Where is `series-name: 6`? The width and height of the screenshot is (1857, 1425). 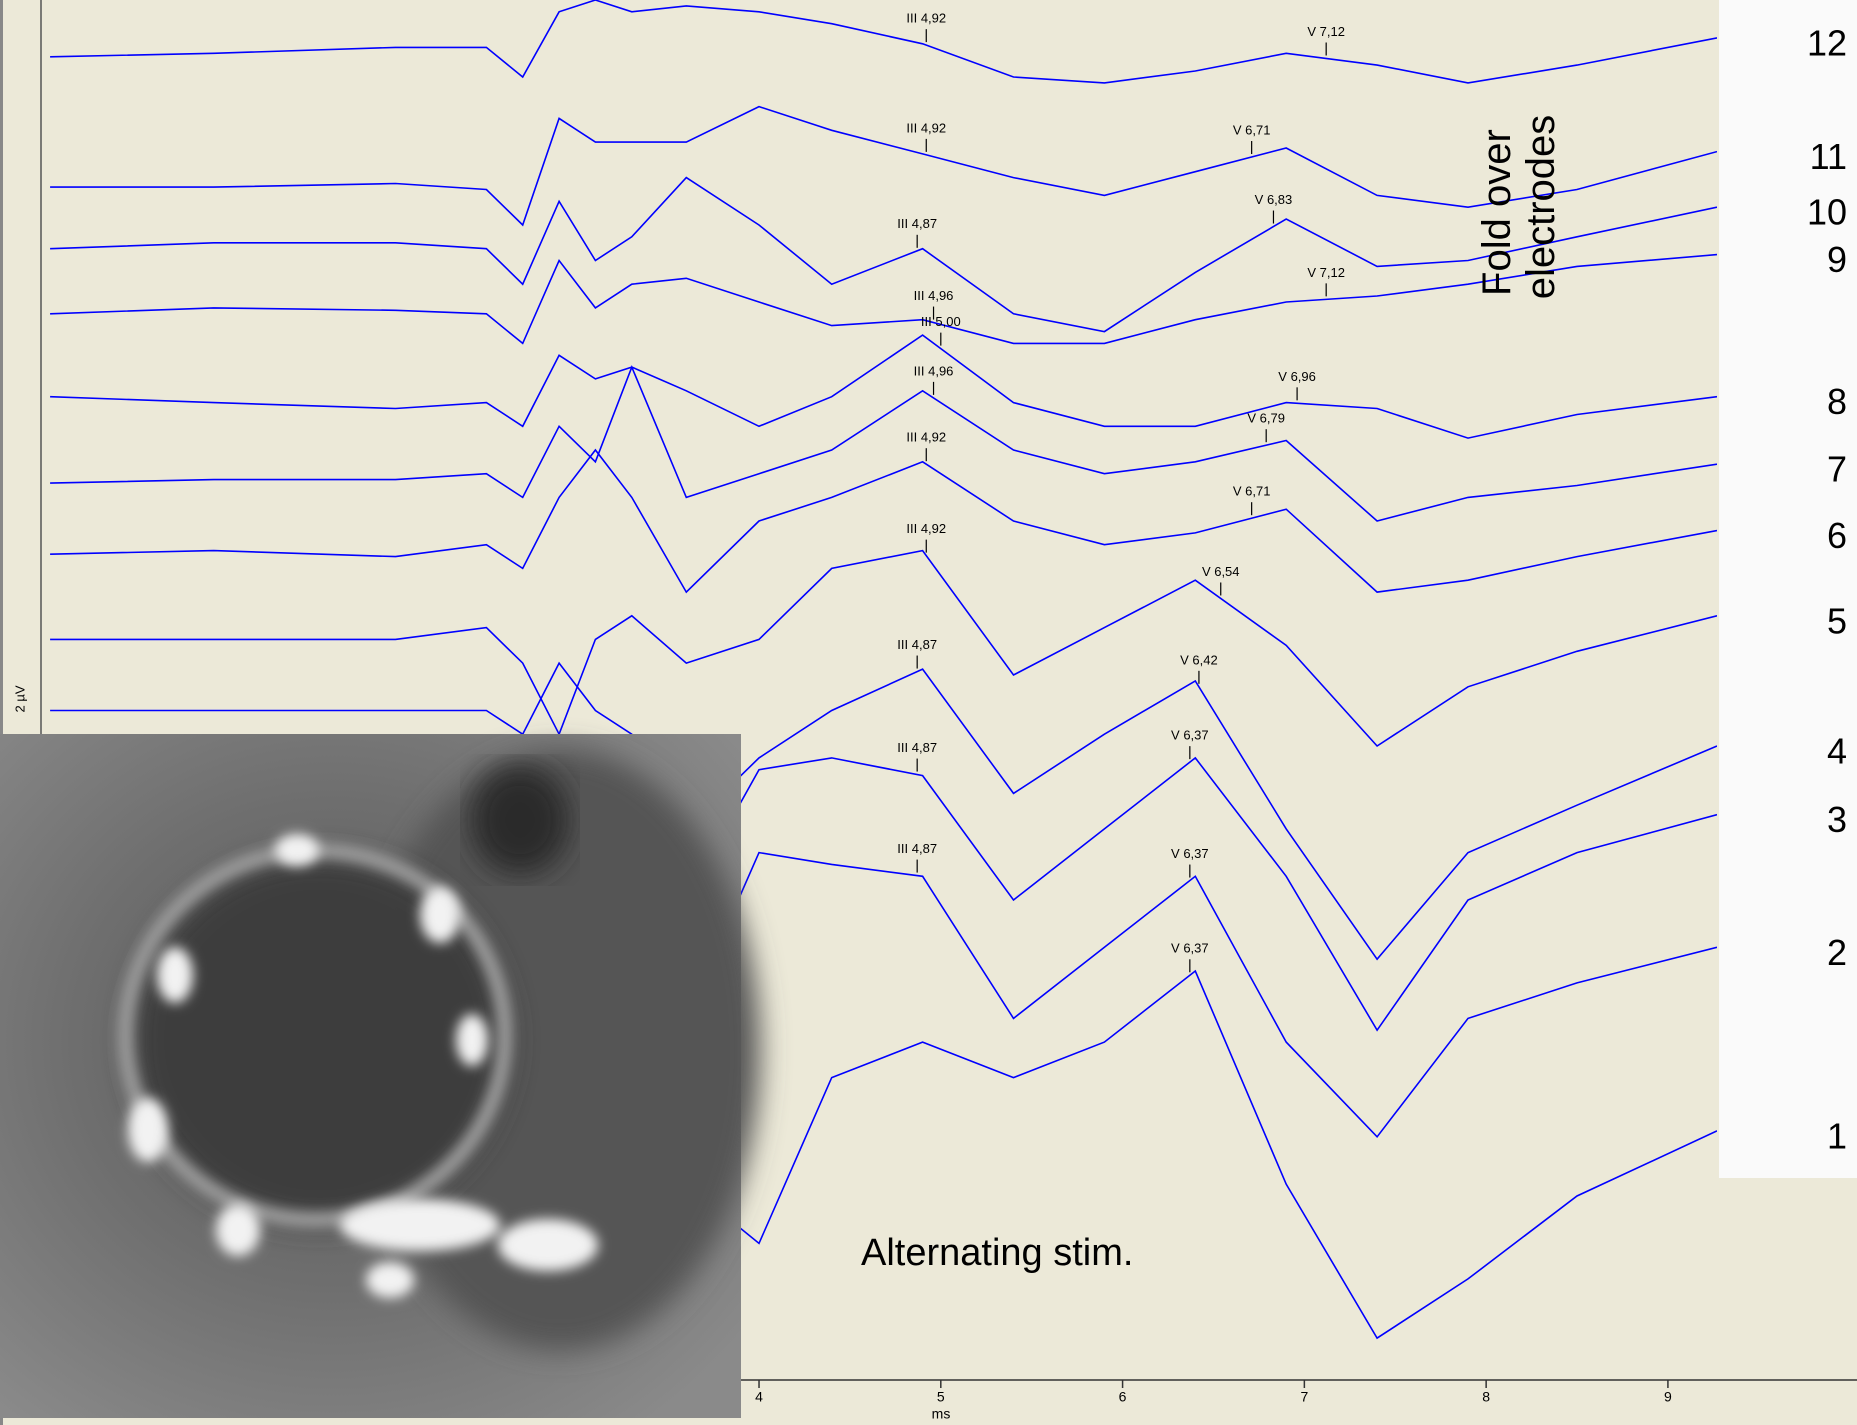 series-name: 6 is located at coordinates (1837, 535).